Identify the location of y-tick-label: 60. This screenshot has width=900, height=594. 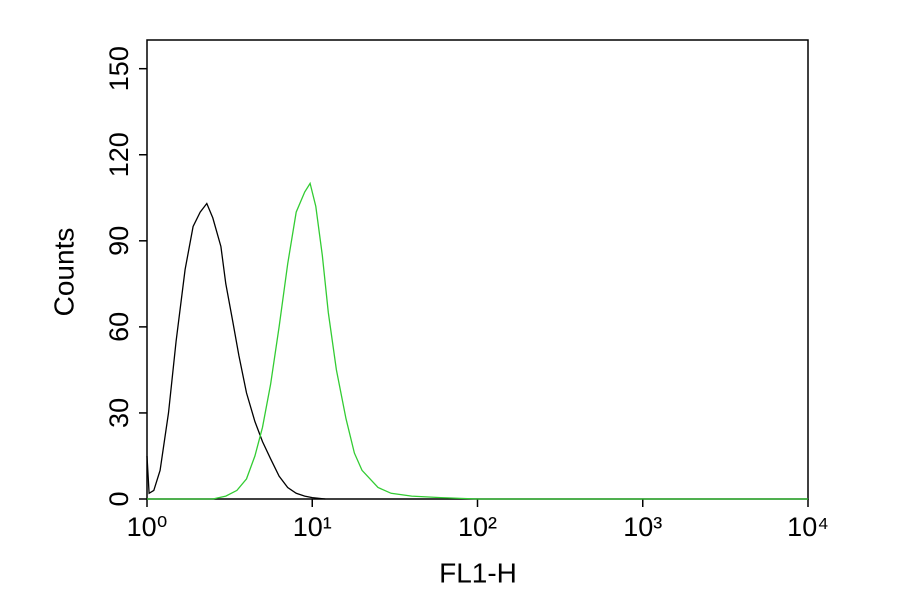
(119, 327).